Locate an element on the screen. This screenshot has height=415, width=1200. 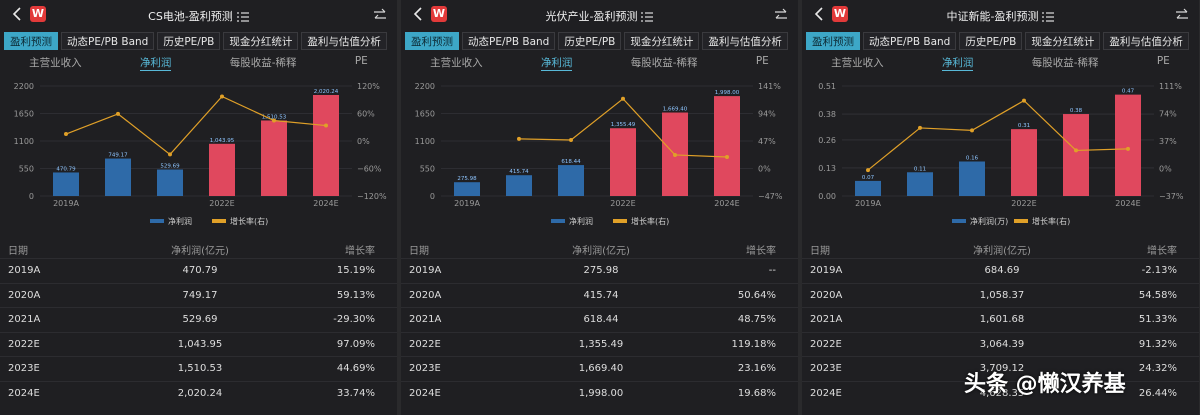
bar-value-label: 275.98 is located at coordinates (467, 179).